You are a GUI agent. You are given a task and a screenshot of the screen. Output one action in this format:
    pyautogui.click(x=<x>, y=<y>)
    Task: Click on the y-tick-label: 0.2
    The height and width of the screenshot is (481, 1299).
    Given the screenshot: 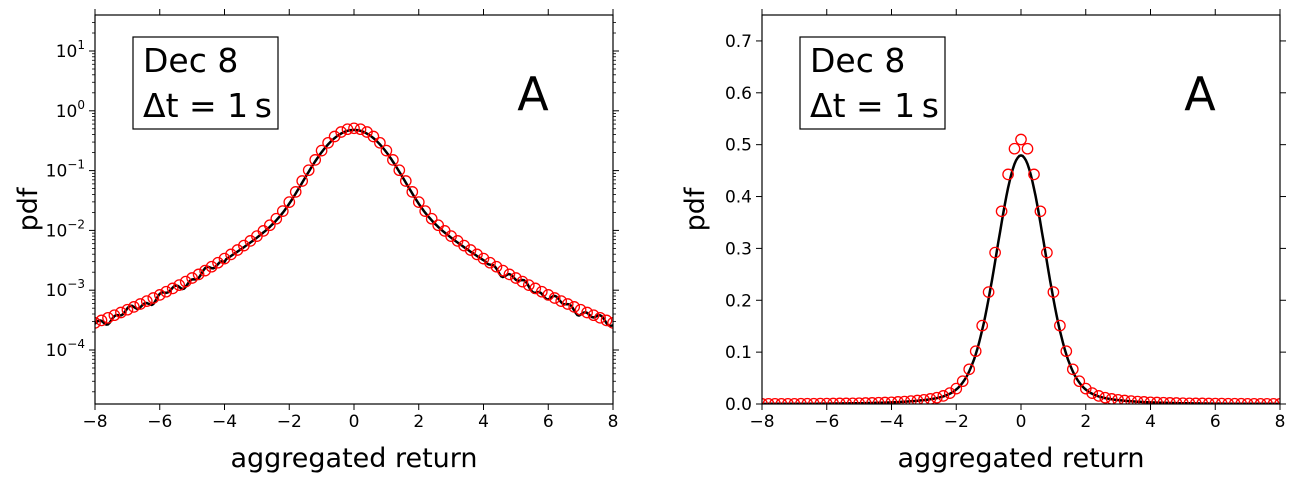 What is the action you would take?
    pyautogui.click(x=738, y=301)
    